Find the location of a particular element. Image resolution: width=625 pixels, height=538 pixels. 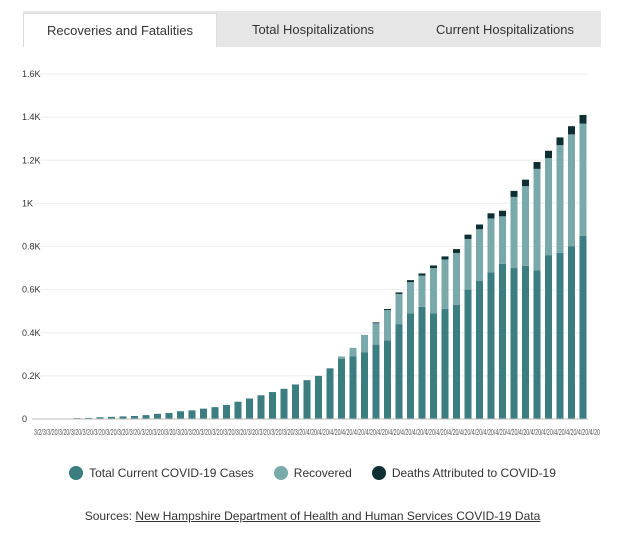

tab-current-hospitalizations: Current Hospitalizations is located at coordinates (504, 29).